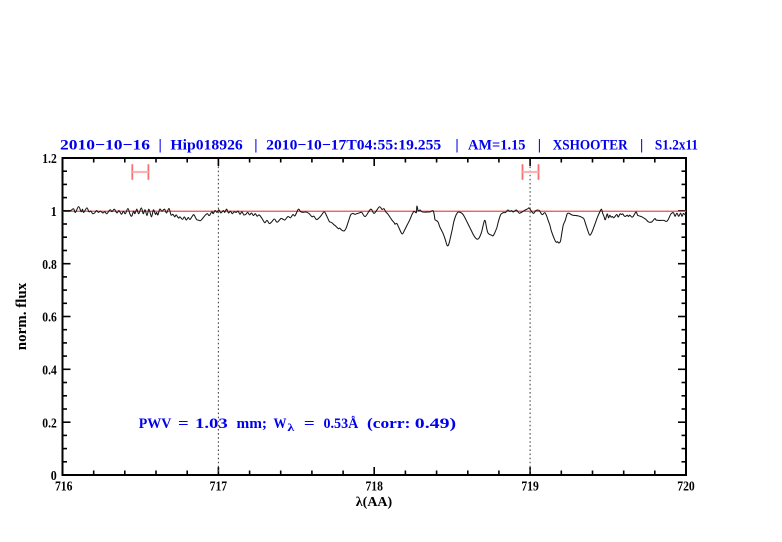  What do you see at coordinates (291, 428) in the screenshot?
I see `svg-text: λ` at bounding box center [291, 428].